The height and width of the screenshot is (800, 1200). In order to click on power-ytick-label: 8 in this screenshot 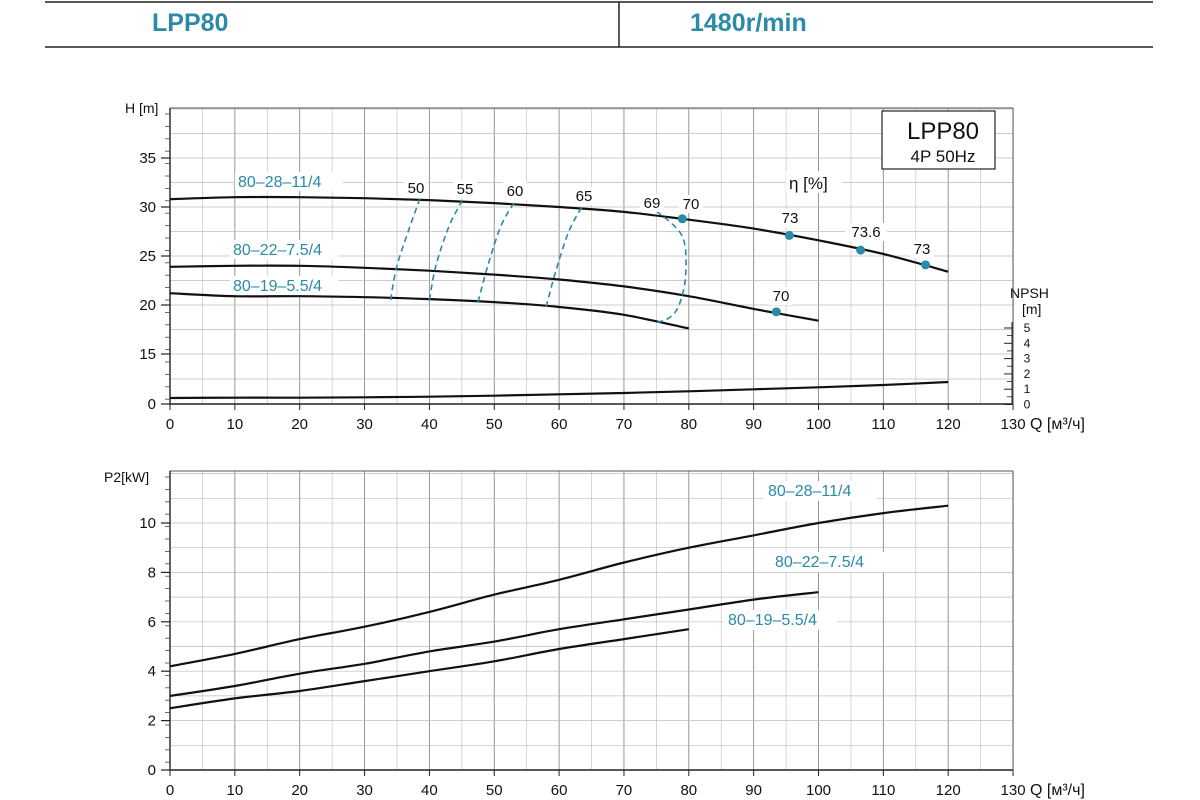, I will do `click(152, 572)`.